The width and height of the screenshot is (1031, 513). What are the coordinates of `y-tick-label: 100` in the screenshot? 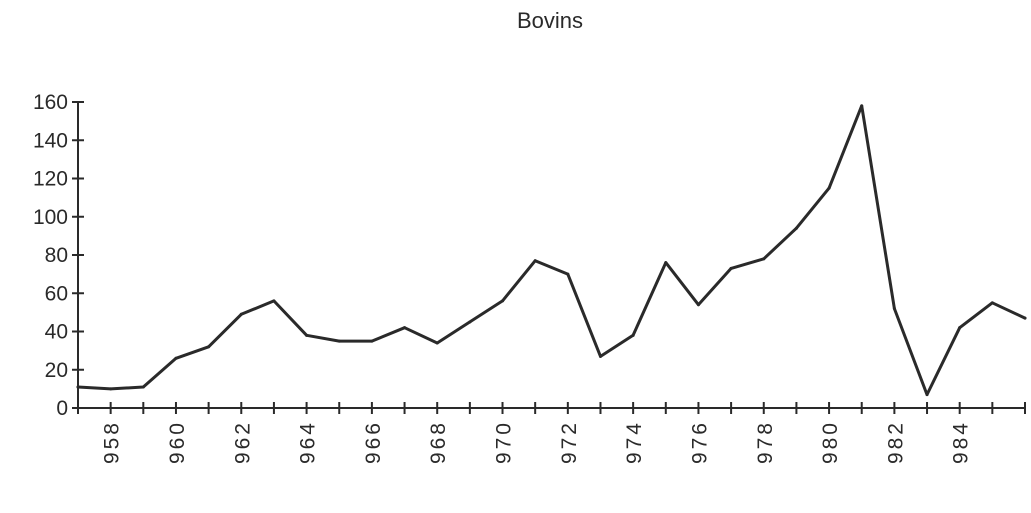 It's located at (50, 217).